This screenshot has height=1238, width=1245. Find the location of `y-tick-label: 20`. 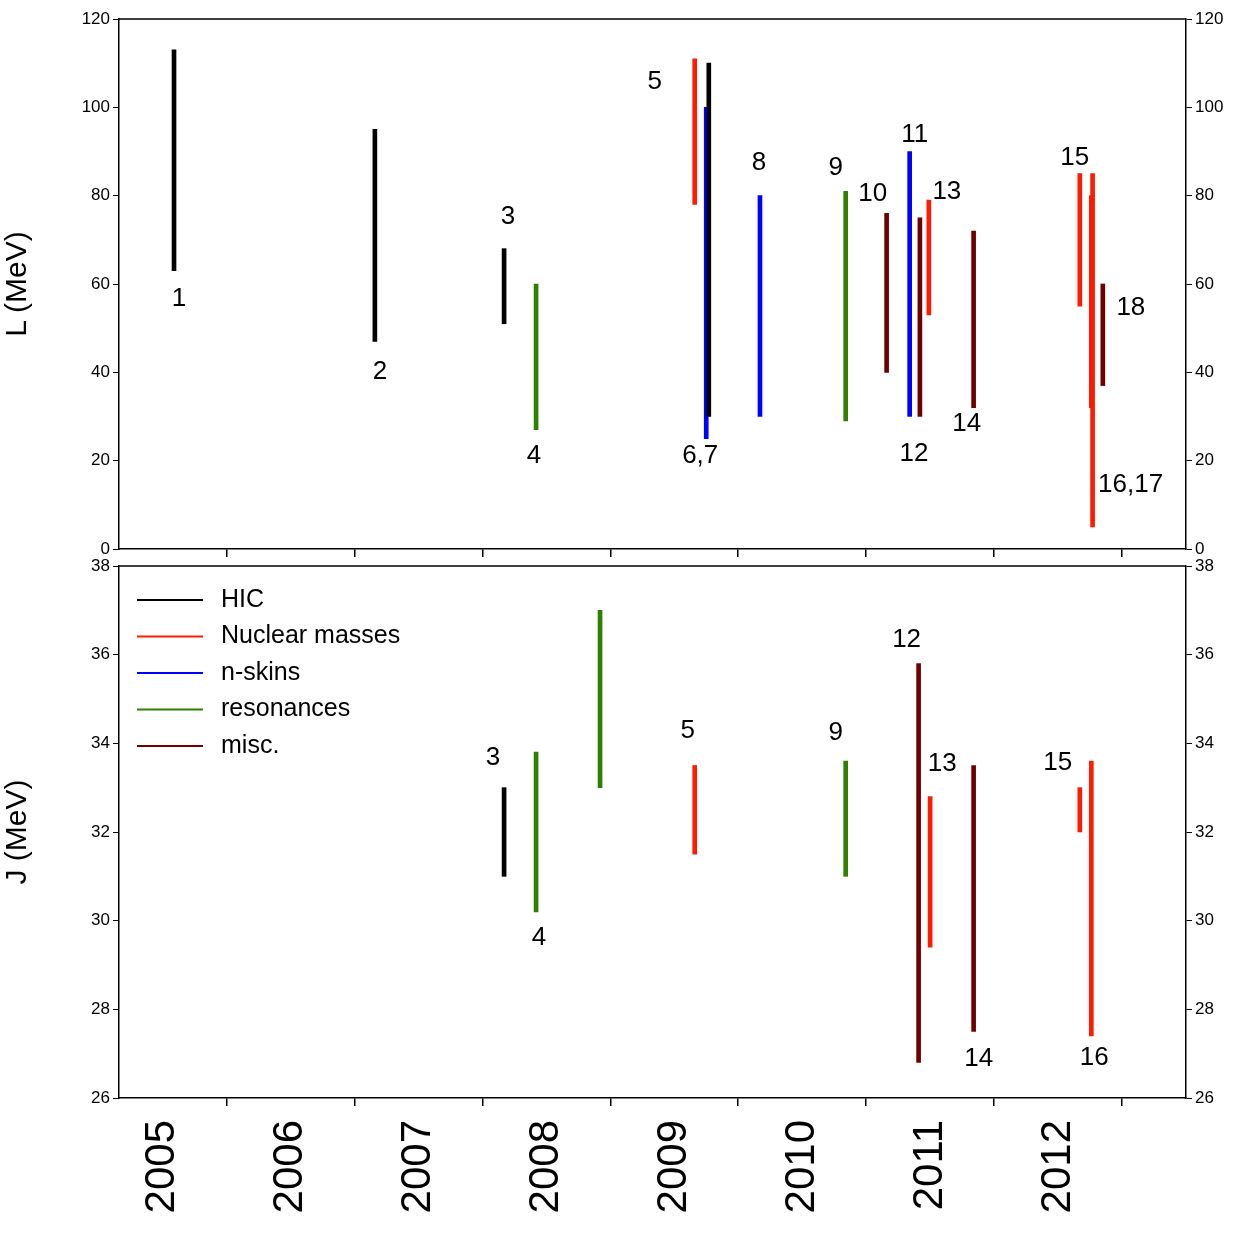

y-tick-label: 20 is located at coordinates (100, 460).